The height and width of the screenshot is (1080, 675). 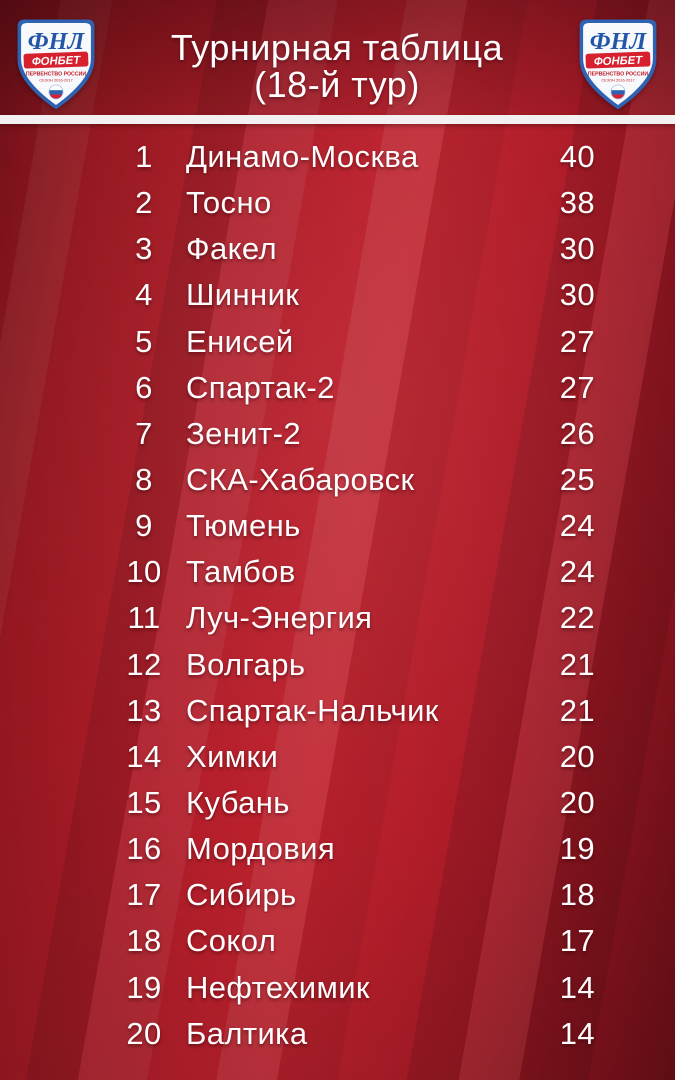 What do you see at coordinates (577, 895) in the screenshot?
I see `points-cell: 18` at bounding box center [577, 895].